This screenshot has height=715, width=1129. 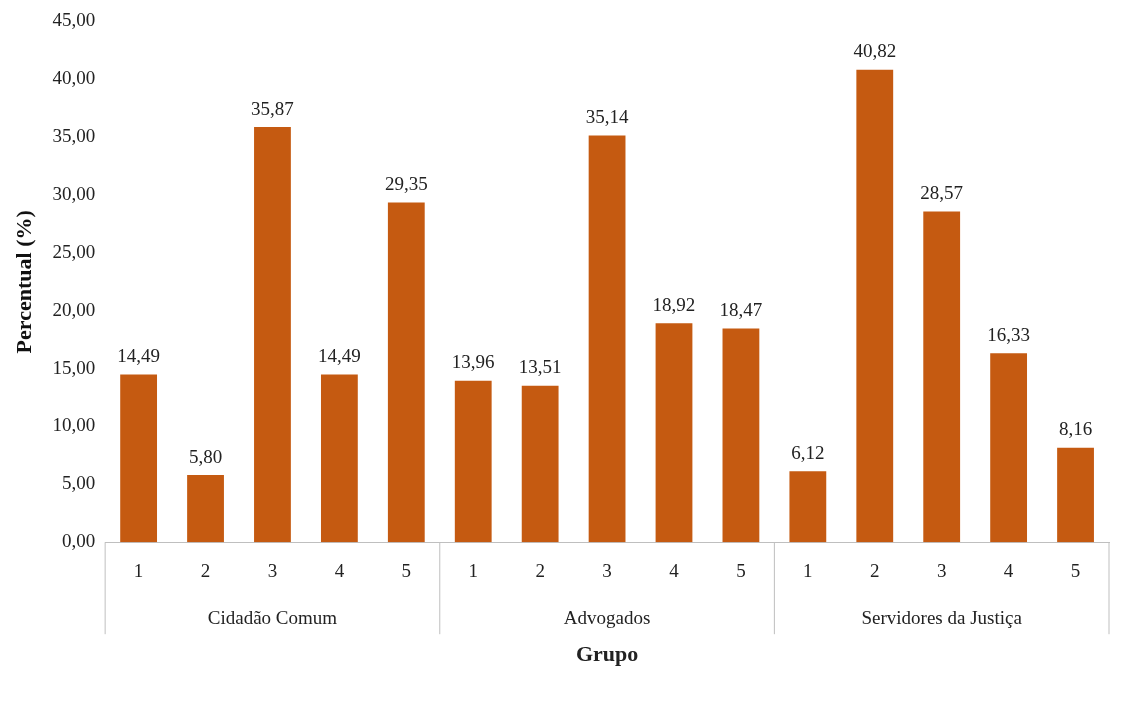 I want to click on text: Servidores da Justiça, so click(x=942, y=618).